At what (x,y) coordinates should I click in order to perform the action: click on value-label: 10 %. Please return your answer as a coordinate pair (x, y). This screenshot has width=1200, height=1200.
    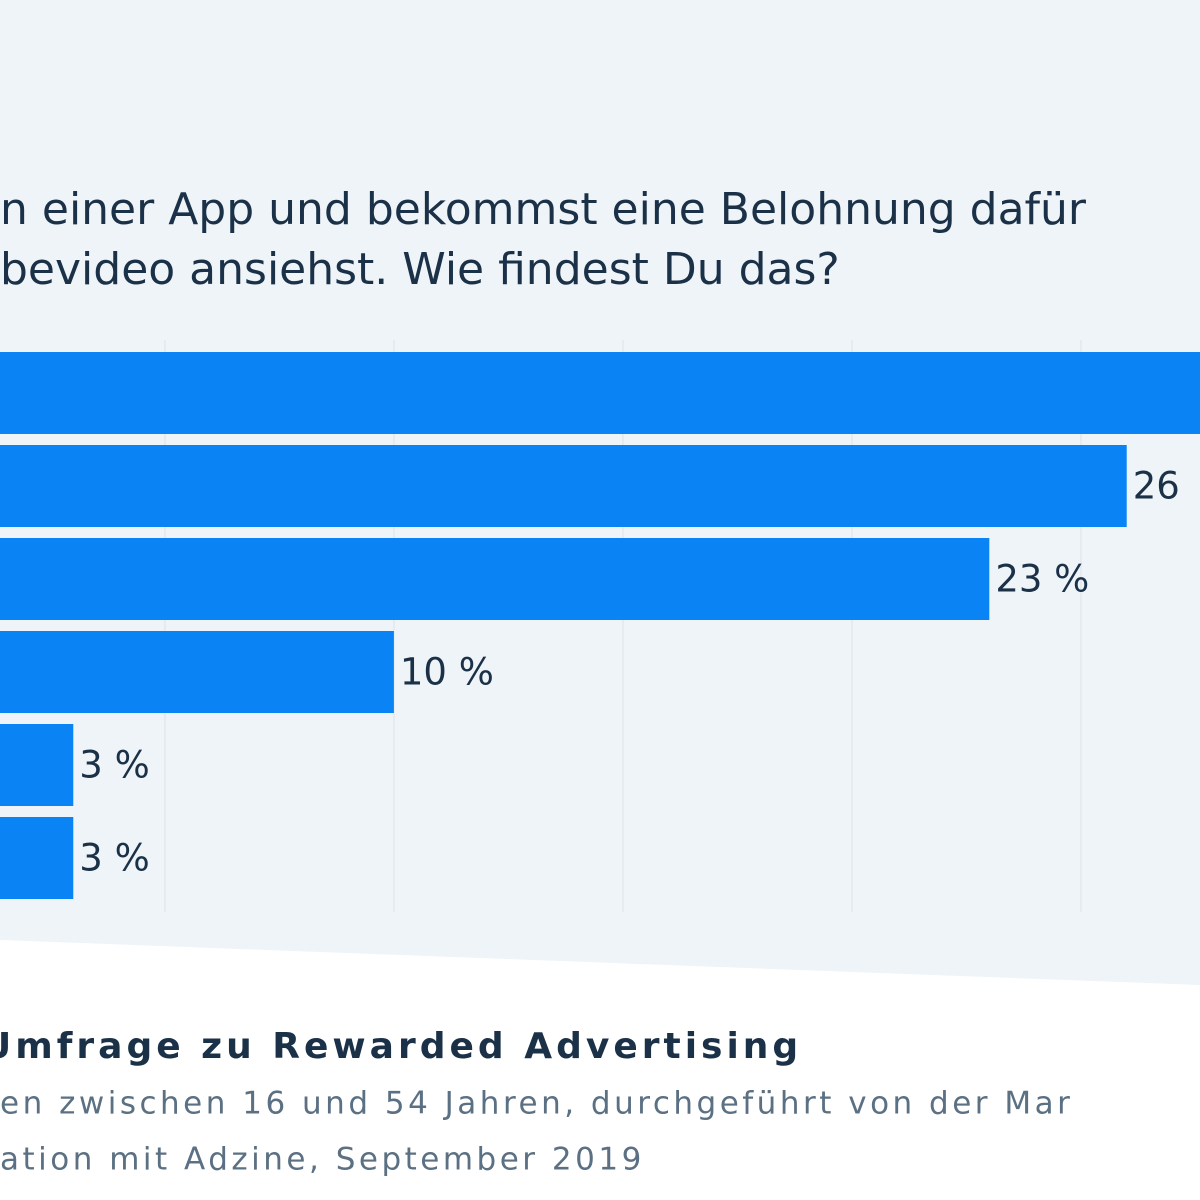
    Looking at the image, I should click on (447, 672).